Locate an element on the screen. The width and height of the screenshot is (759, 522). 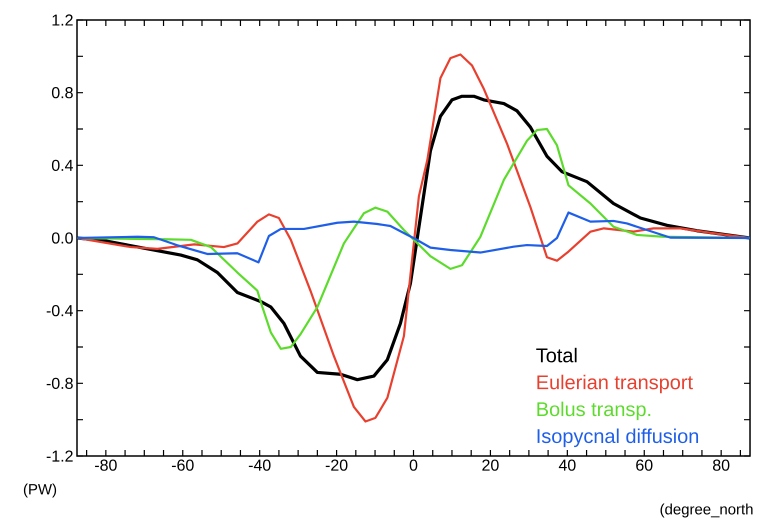
y-tick-label: 0.4 is located at coordinates (63, 165).